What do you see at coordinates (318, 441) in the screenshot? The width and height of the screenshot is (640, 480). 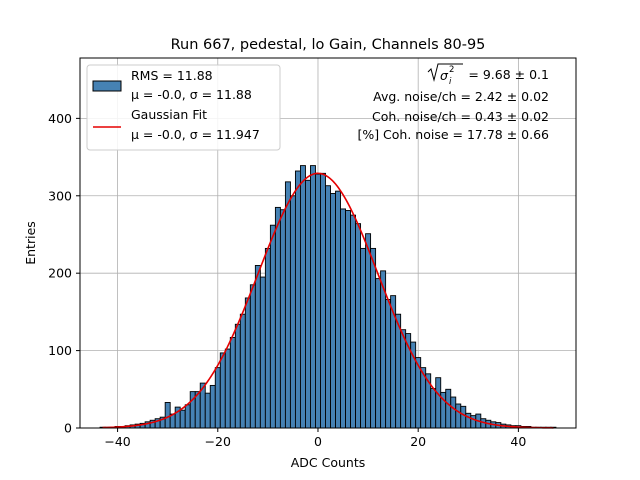 I see `x-tick-label: 0` at bounding box center [318, 441].